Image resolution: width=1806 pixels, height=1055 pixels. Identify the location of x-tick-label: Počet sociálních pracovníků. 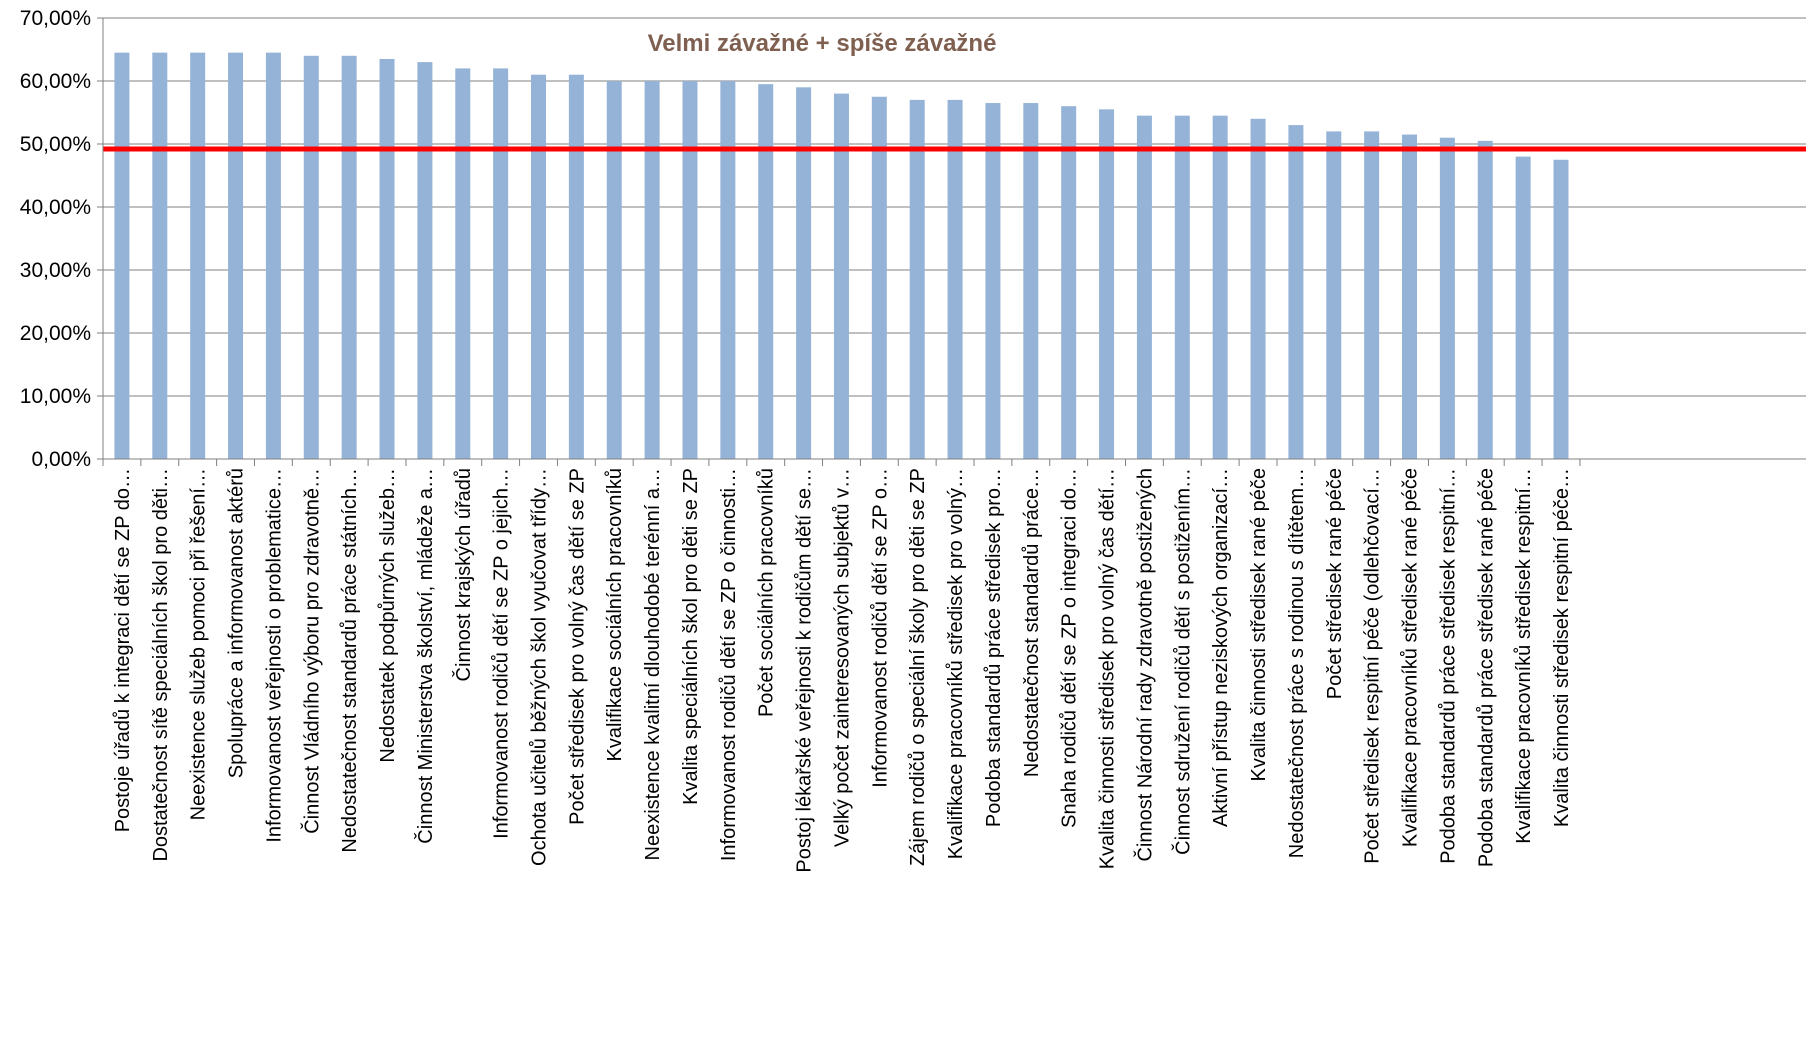
(767, 592).